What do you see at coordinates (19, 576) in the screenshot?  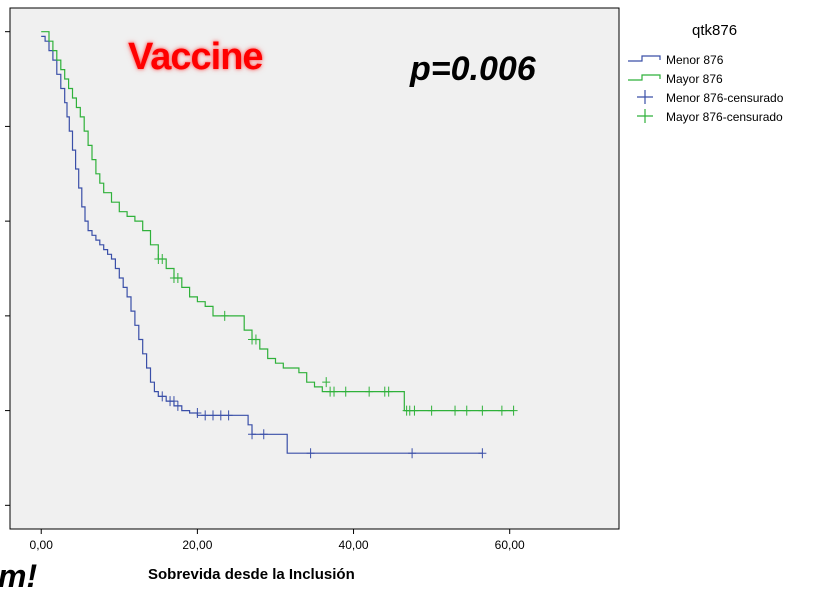 I see `cut-off-caption: m!` at bounding box center [19, 576].